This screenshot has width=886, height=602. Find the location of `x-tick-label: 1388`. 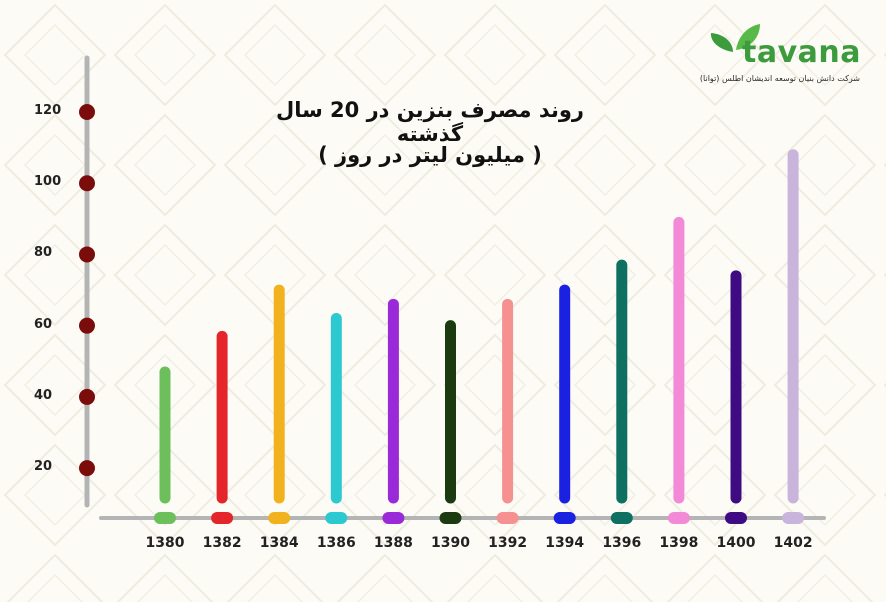

x-tick-label: 1388 is located at coordinates (393, 543).